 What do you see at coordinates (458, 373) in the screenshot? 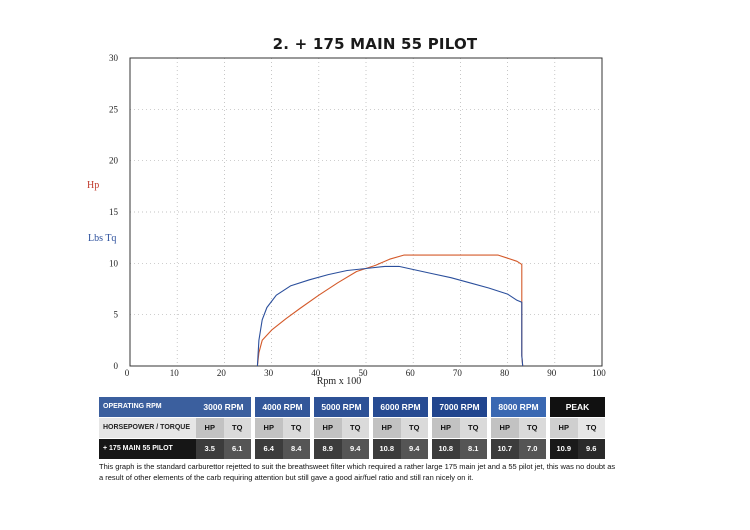
I see `x-tick-label: 70` at bounding box center [458, 373].